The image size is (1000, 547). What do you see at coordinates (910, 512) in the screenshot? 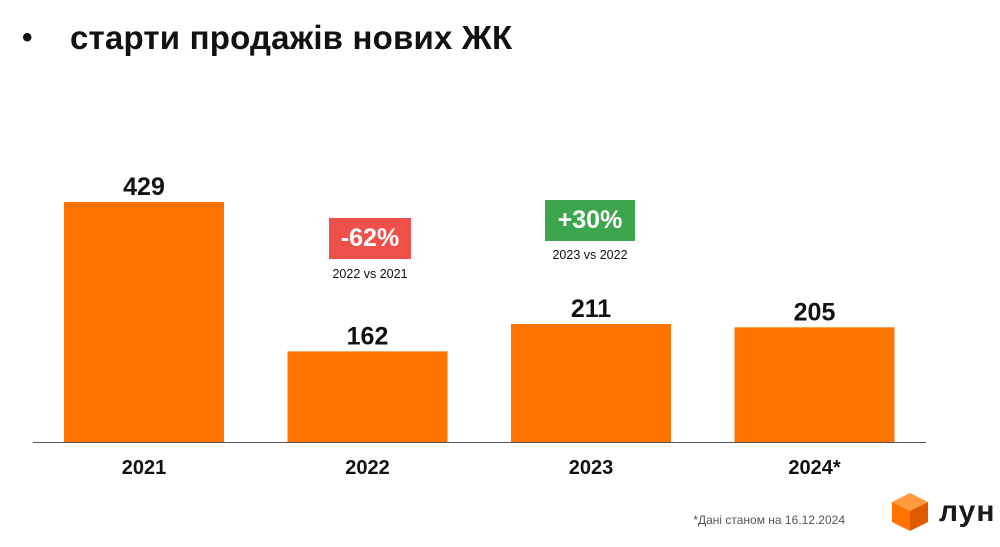
I see `cube-logo-icon` at bounding box center [910, 512].